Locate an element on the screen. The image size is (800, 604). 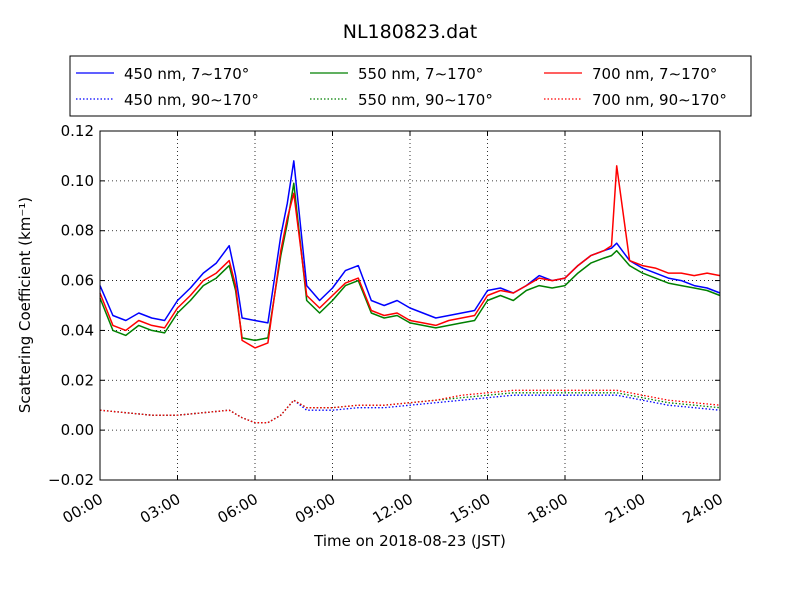
y-tick-label: 0.10 is located at coordinates (77, 181).